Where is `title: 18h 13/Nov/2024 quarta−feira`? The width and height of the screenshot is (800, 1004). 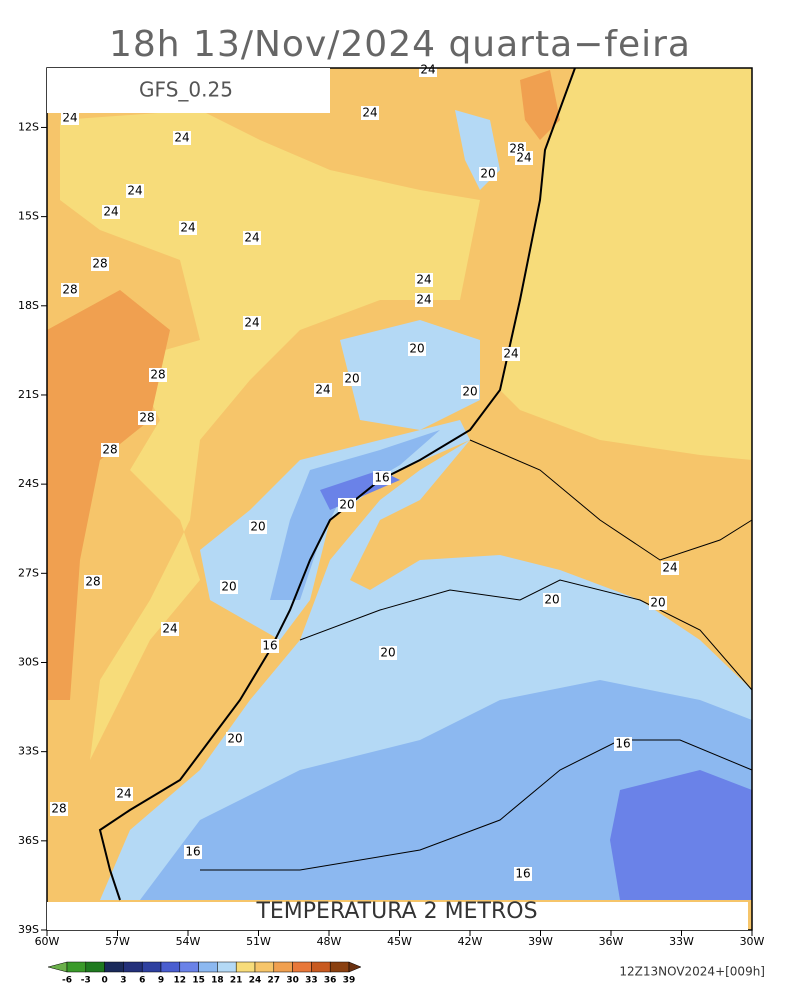 title: 18h 13/Nov/2024 quarta−feira is located at coordinates (400, 44).